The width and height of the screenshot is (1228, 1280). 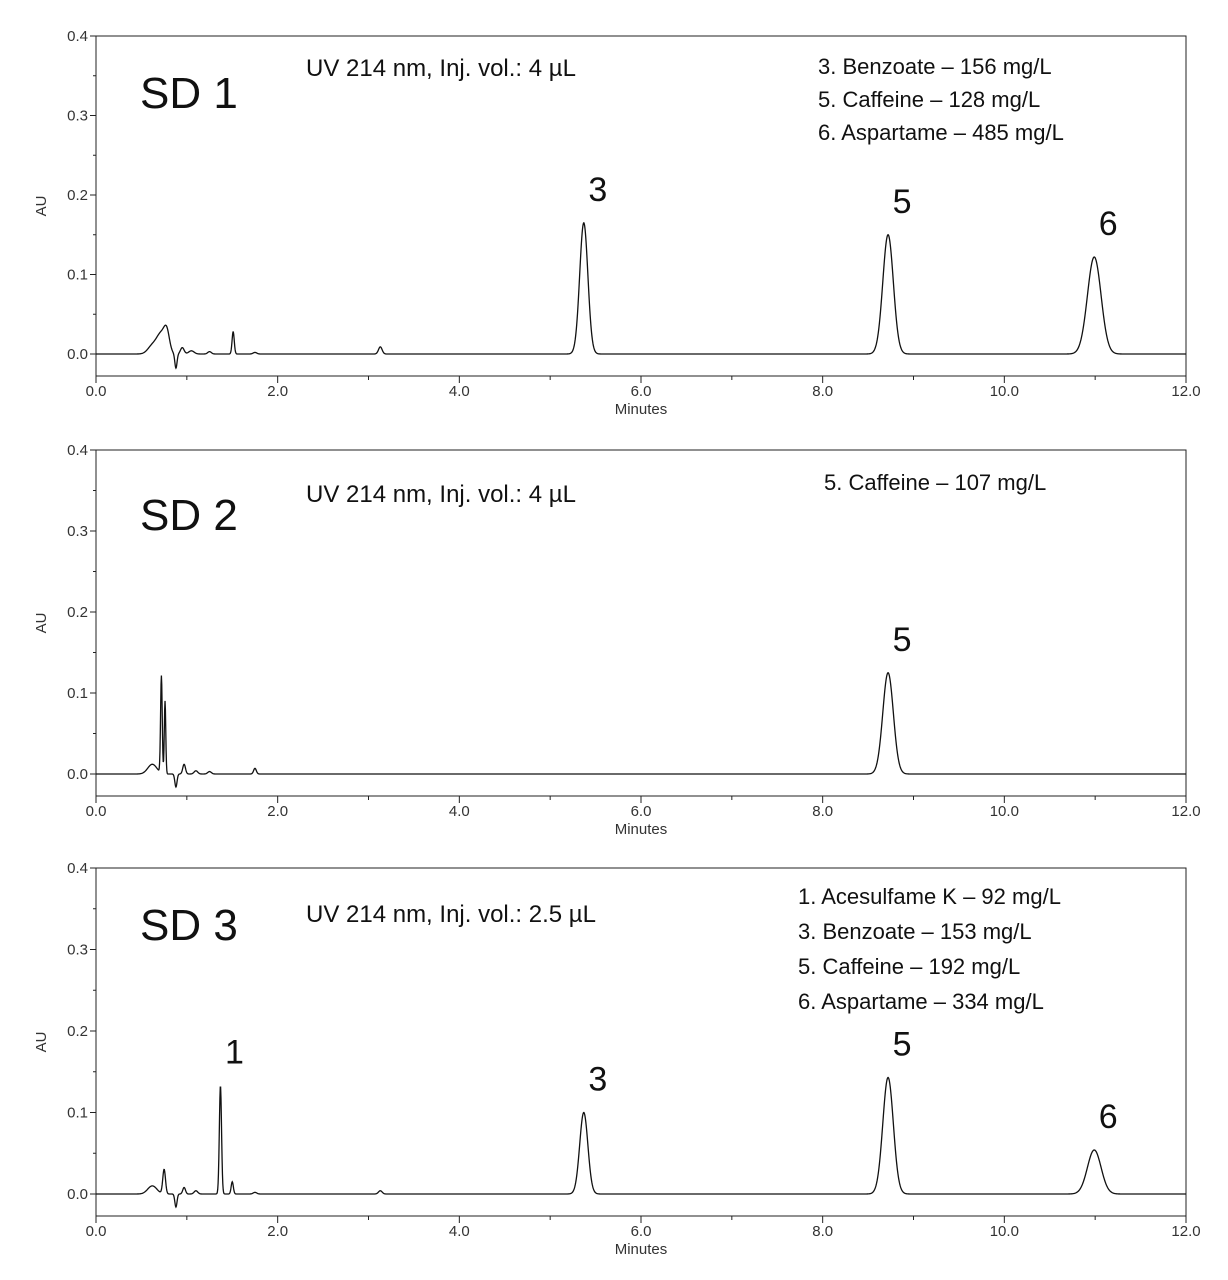 I want to click on legend-entry: 5. Caffeine – 192 mg/L, so click(x=909, y=966).